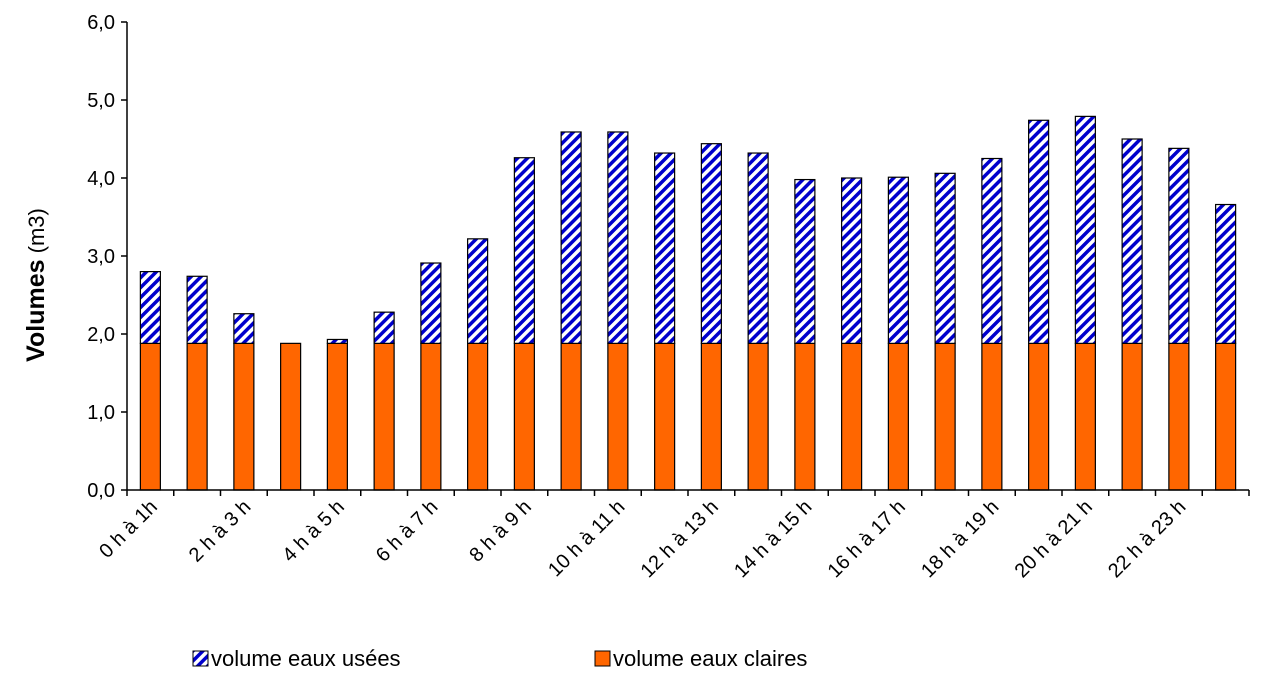 This screenshot has height=675, width=1266. Describe the element at coordinates (773, 539) in the screenshot. I see `x-tick-label: 14 h à 15 h` at that location.